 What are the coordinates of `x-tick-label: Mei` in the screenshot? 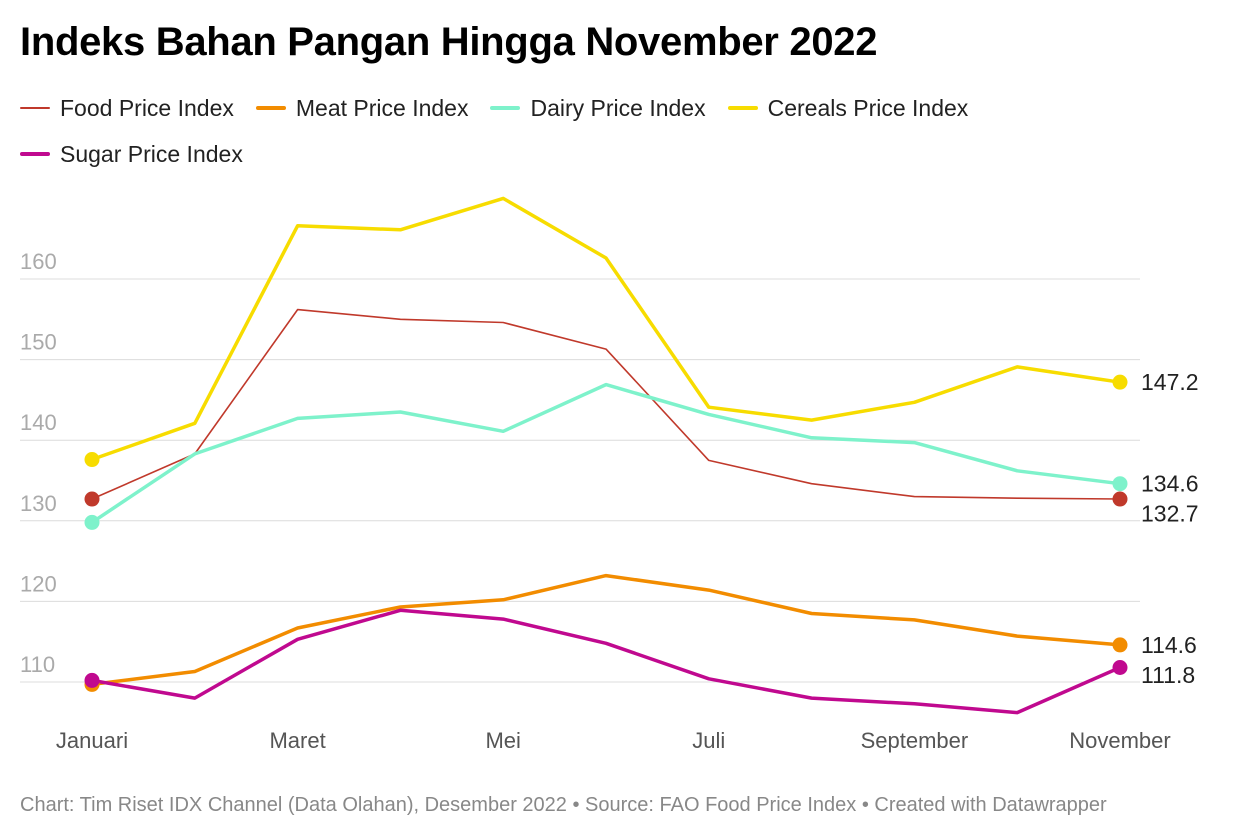 It's located at (502, 740).